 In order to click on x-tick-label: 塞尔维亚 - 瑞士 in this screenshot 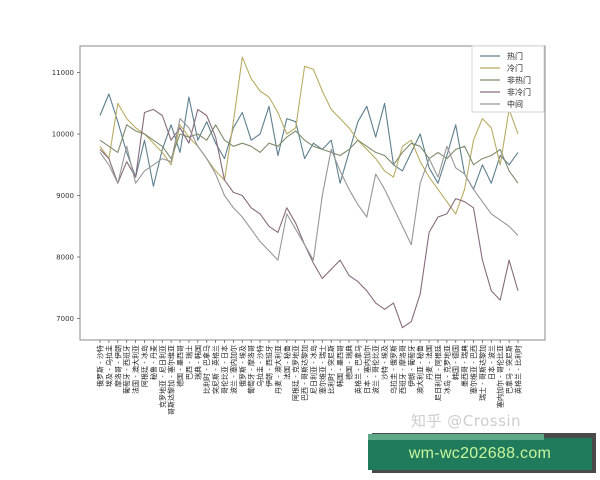, I will do `click(322, 369)`.